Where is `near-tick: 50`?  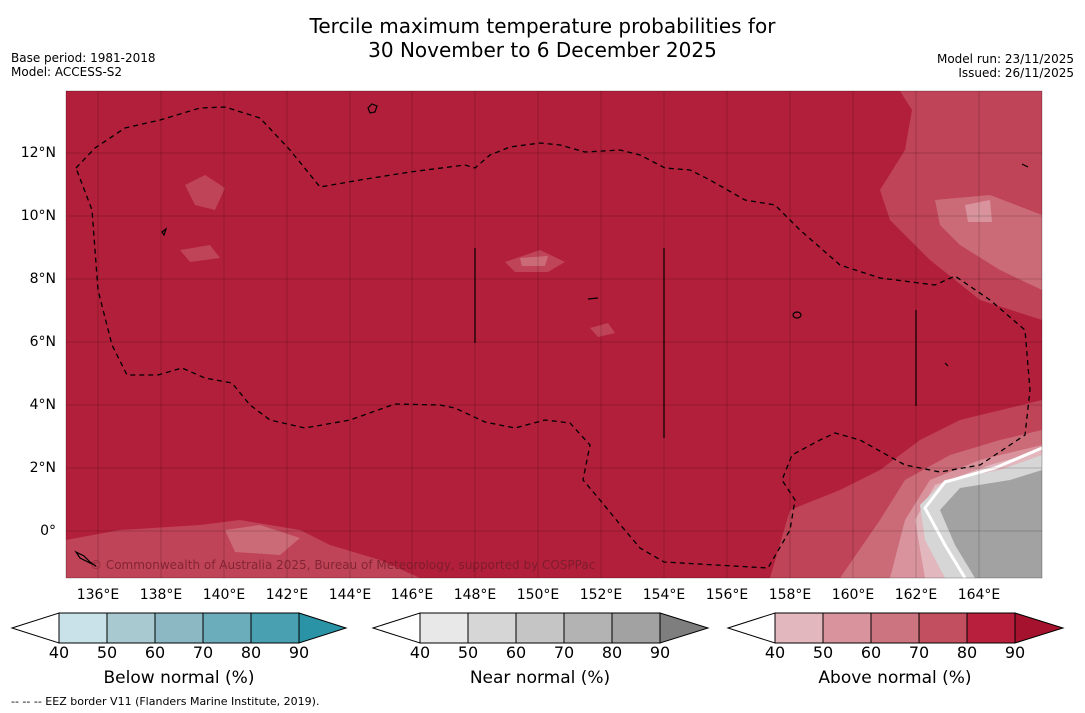 near-tick: 50 is located at coordinates (468, 652).